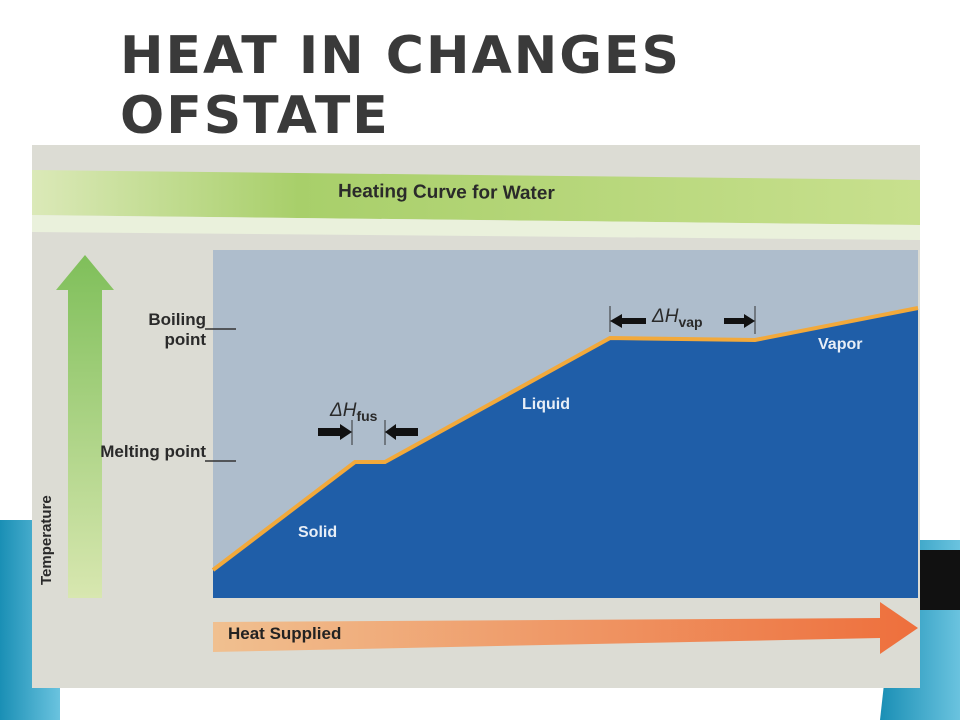 This screenshot has height=720, width=960. Describe the element at coordinates (85, 426) in the screenshot. I see `temperature-arrow` at that location.